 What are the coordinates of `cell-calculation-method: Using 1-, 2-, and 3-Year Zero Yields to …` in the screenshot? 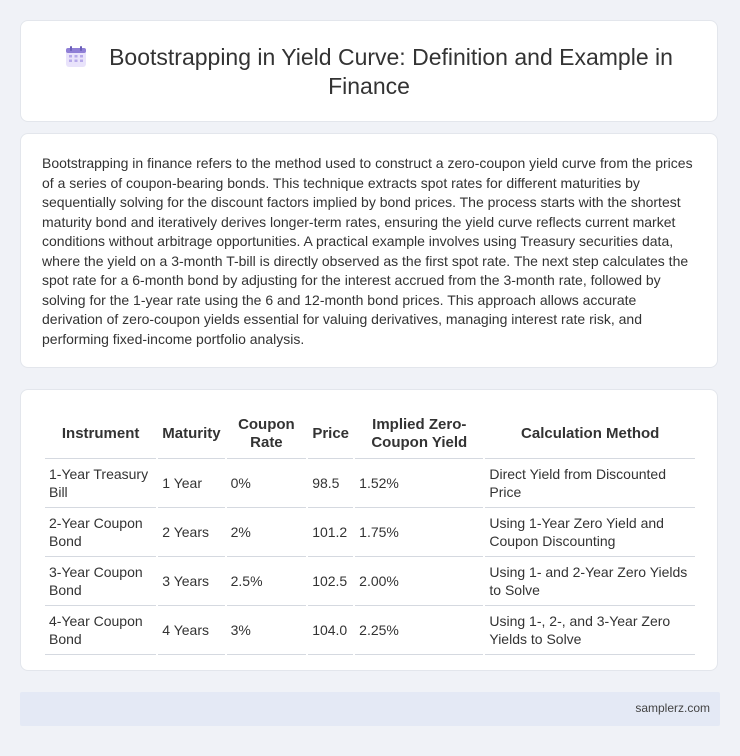 It's located at (590, 630).